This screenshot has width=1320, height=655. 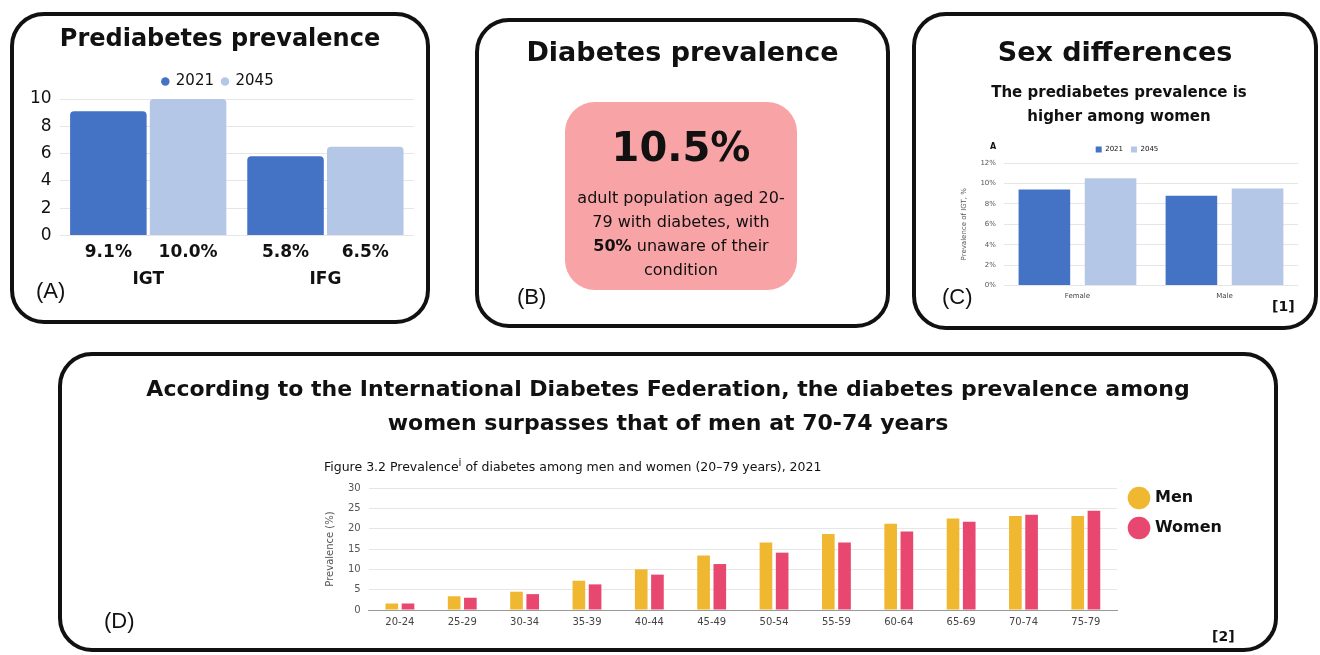 What do you see at coordinates (46, 124) in the screenshot?
I see `y-tick-label: 8` at bounding box center [46, 124].